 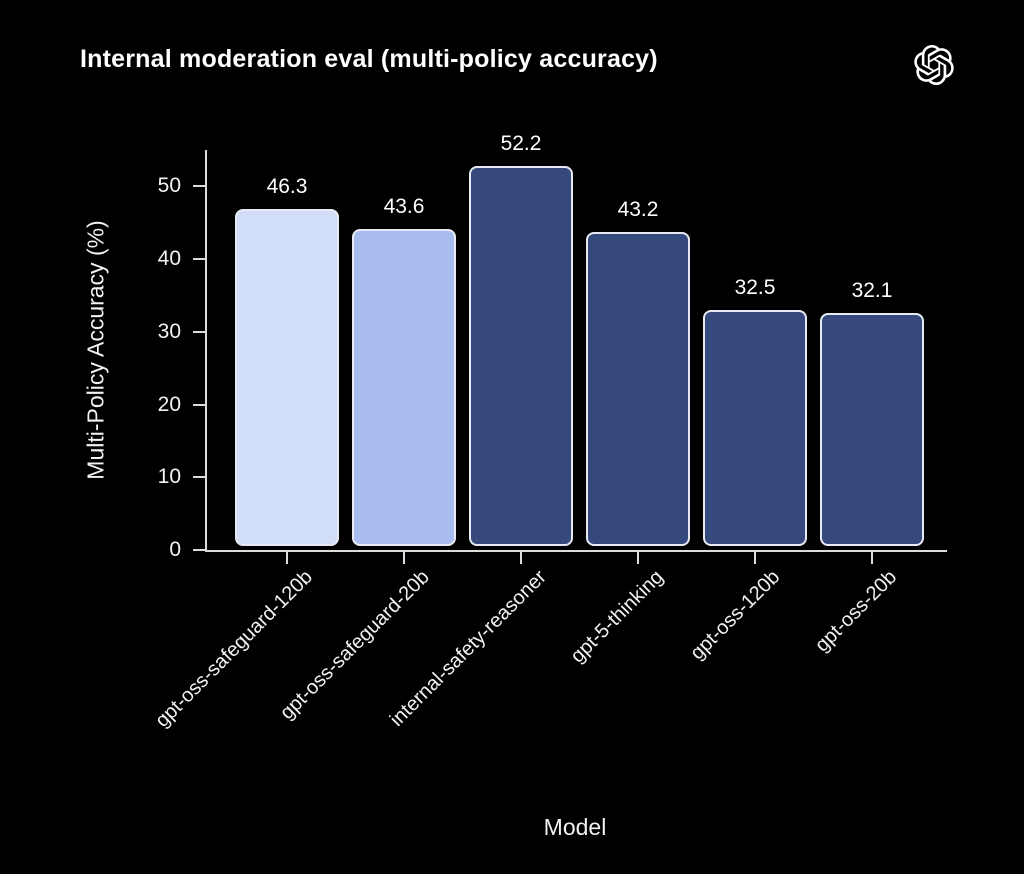 What do you see at coordinates (95, 350) in the screenshot?
I see `y-axis-label: Multi-Policy Accuracy (%)` at bounding box center [95, 350].